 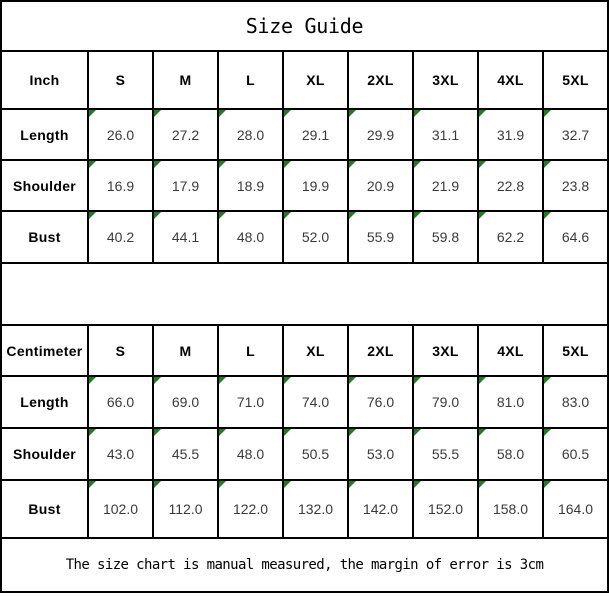 I want to click on title-section: Size Guide, so click(x=304, y=26).